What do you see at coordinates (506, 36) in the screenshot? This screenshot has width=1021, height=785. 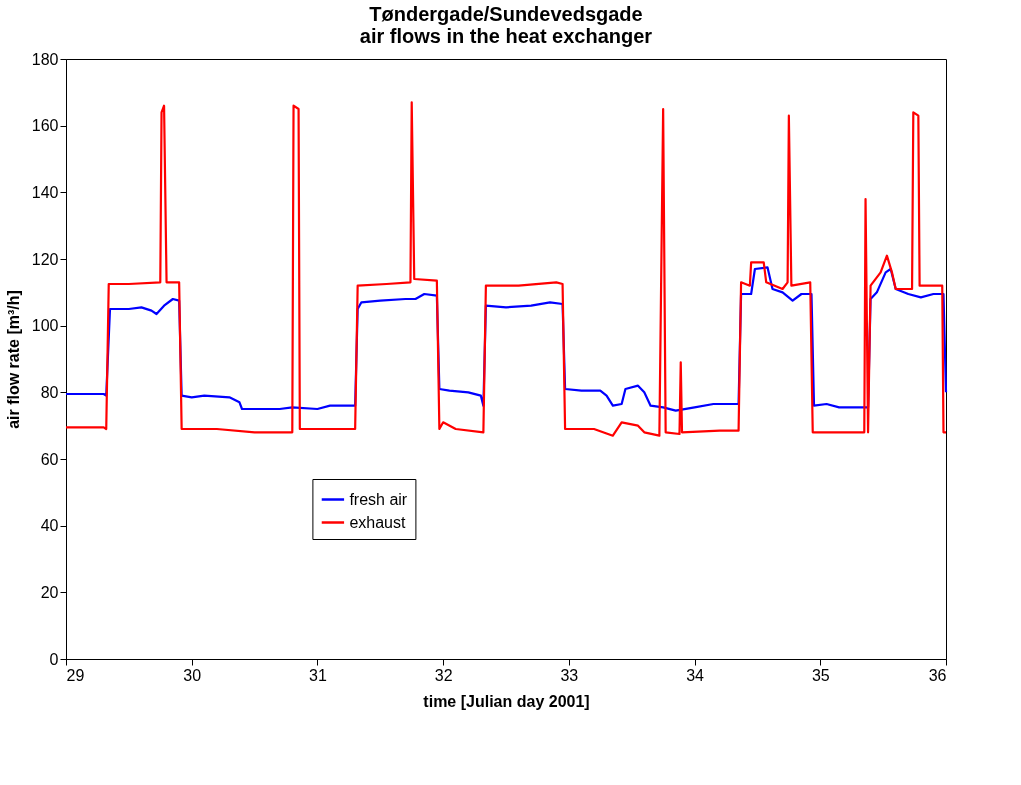 I see `text: air flows in the heat exchanger` at bounding box center [506, 36].